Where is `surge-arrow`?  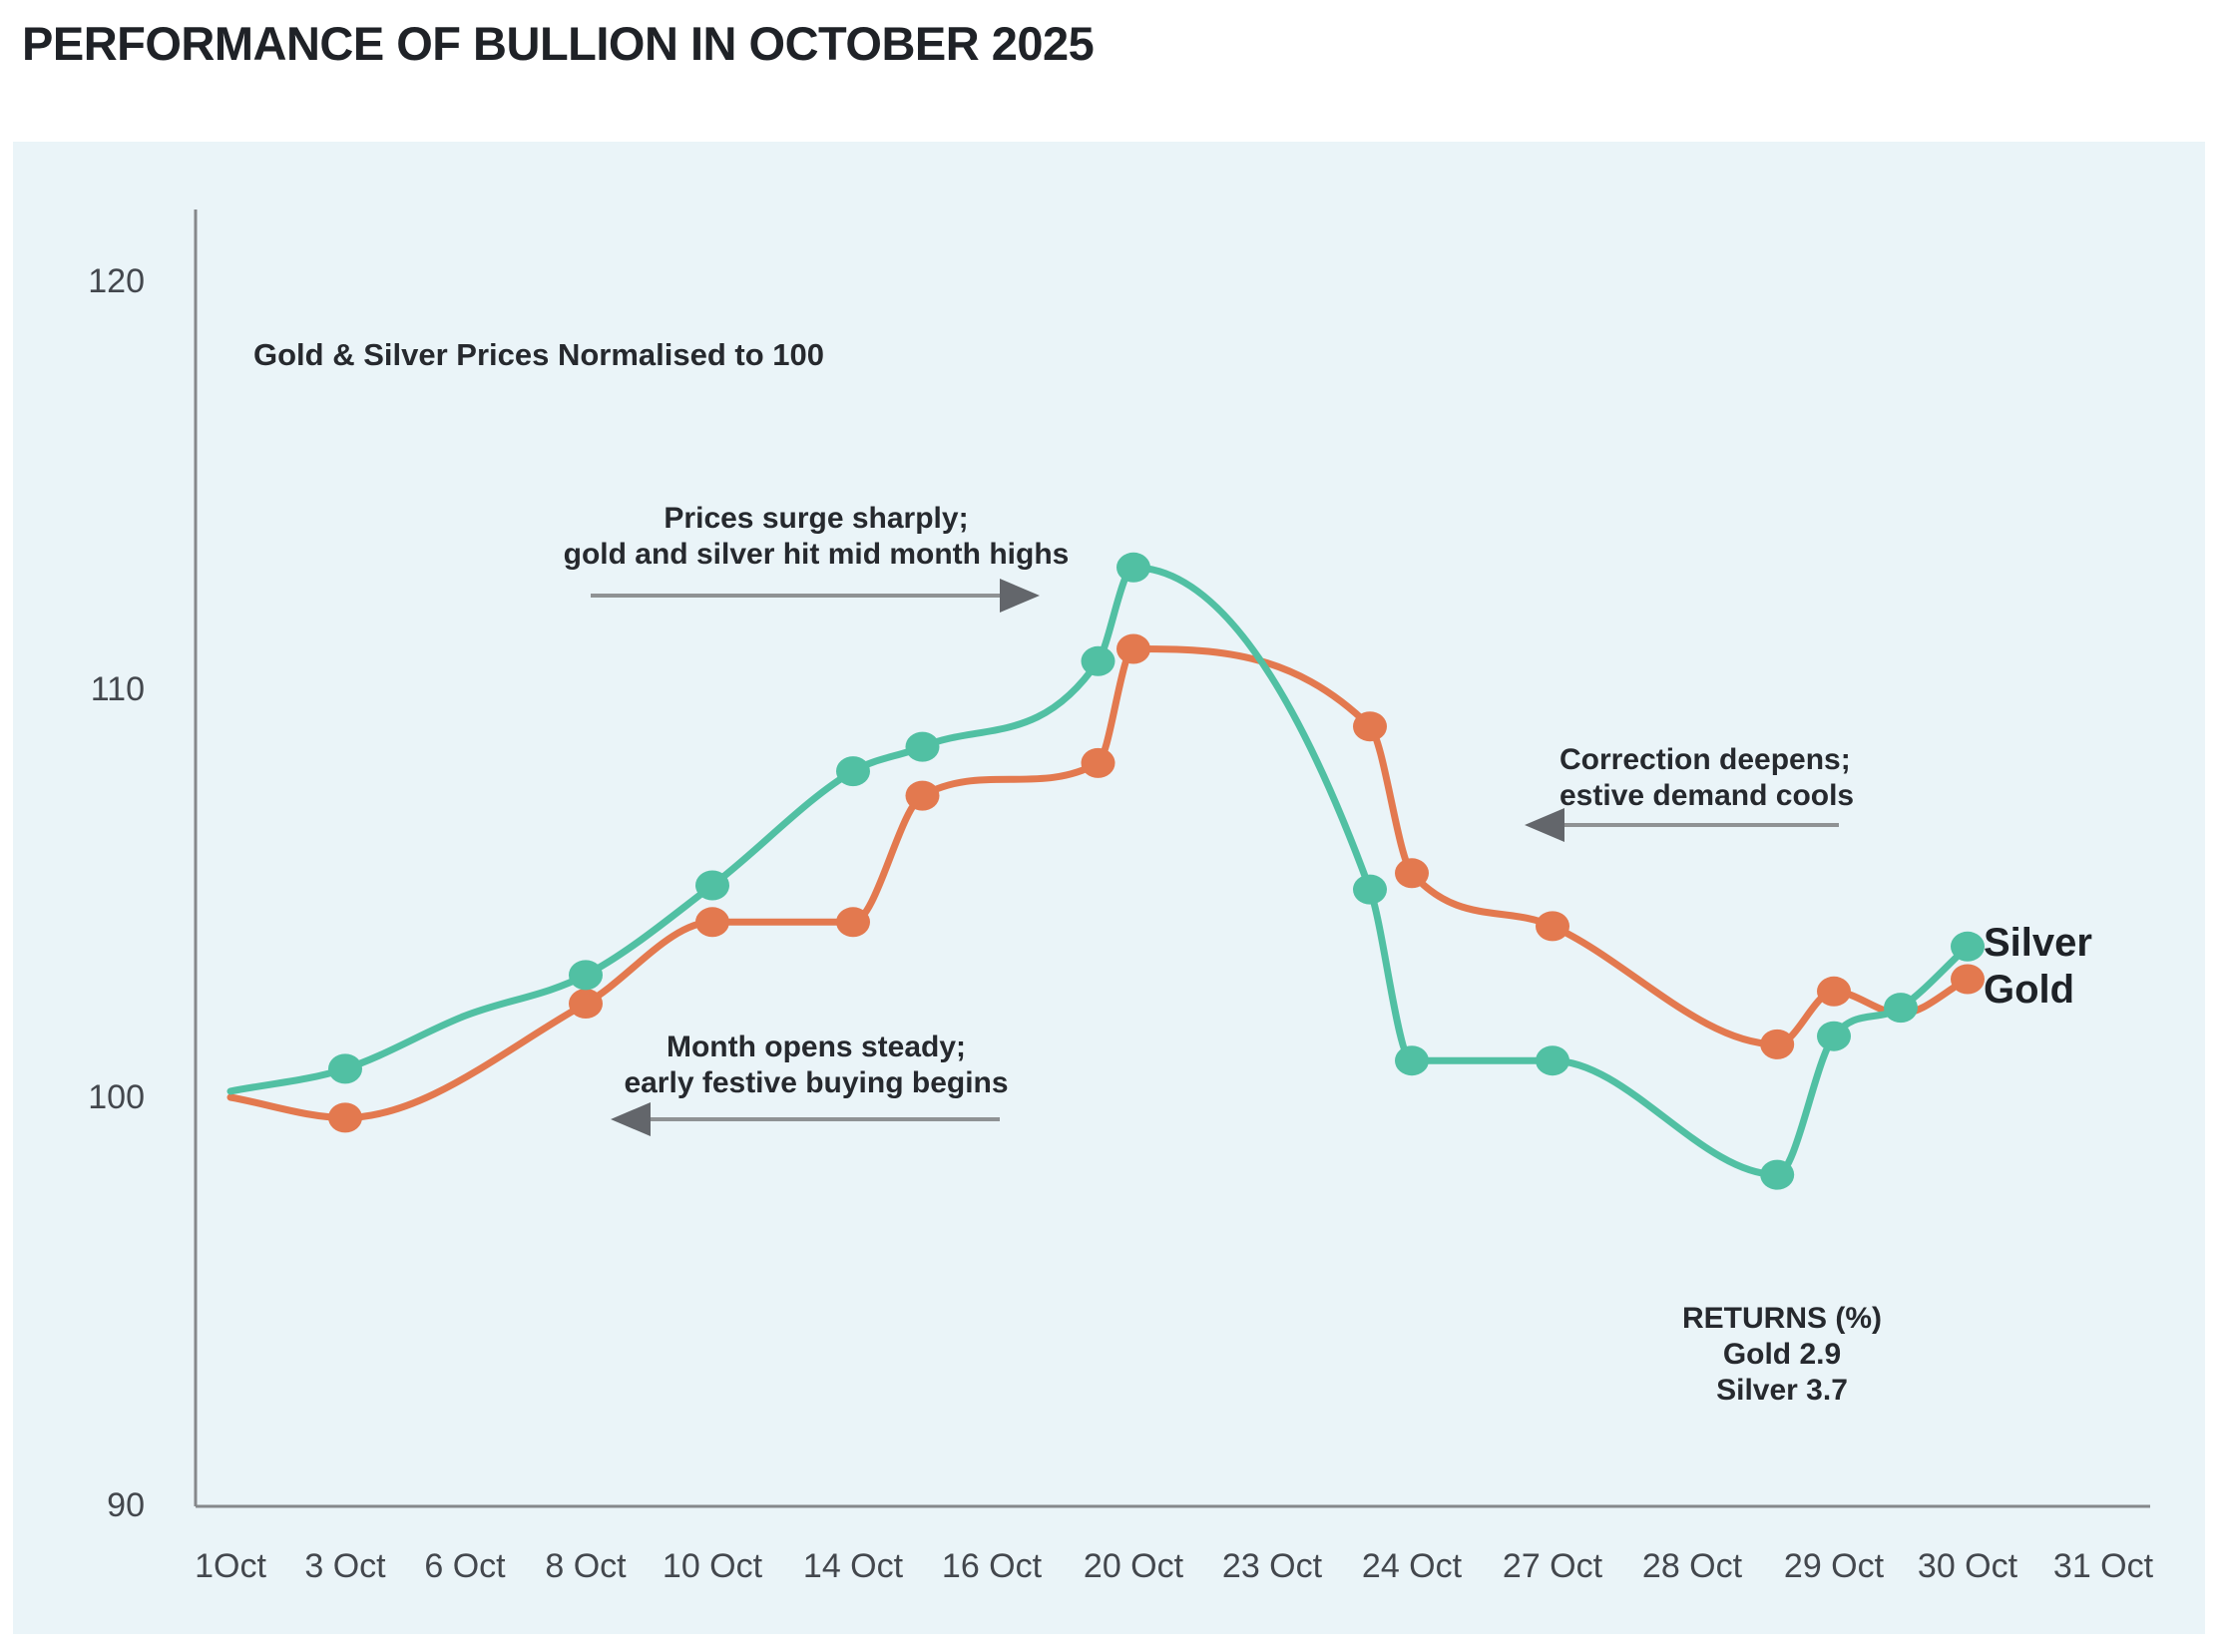 surge-arrow is located at coordinates (815, 596).